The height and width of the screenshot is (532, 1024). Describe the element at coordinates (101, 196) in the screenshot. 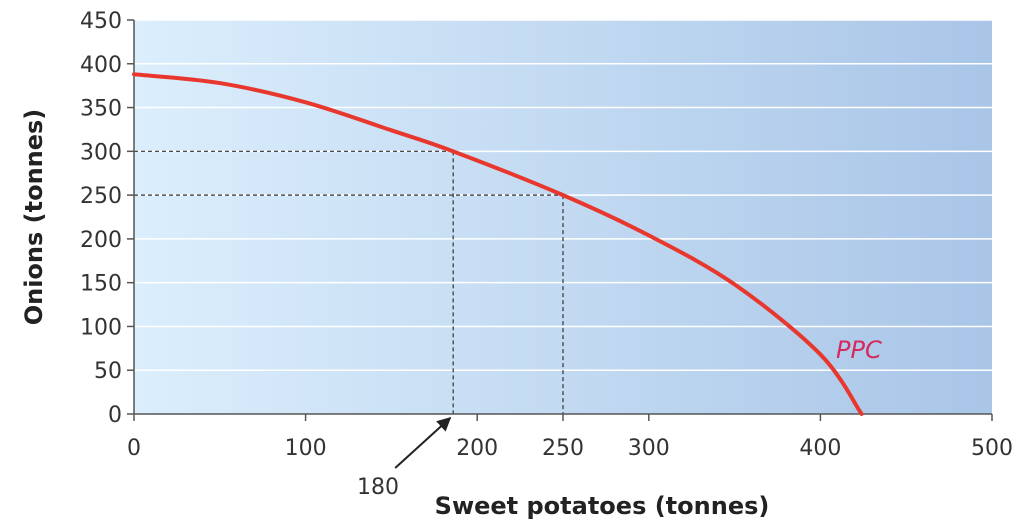

I see `y-tick-label-250: 250` at that location.